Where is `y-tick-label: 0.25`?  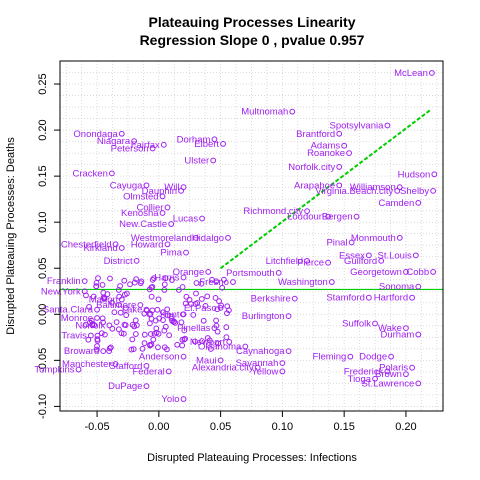
y-tick-label: 0.25 is located at coordinates (43, 83).